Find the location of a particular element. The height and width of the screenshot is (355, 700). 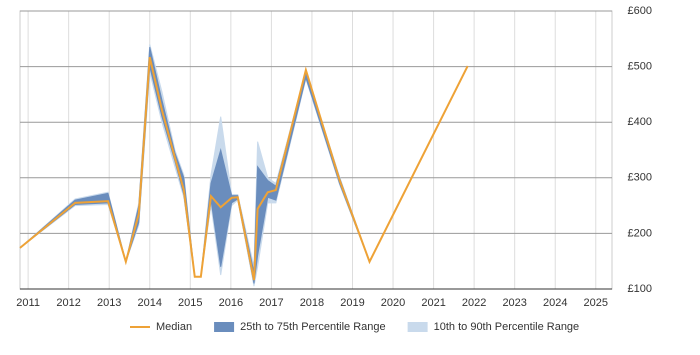

y-tick-label: £400 is located at coordinates (640, 122).